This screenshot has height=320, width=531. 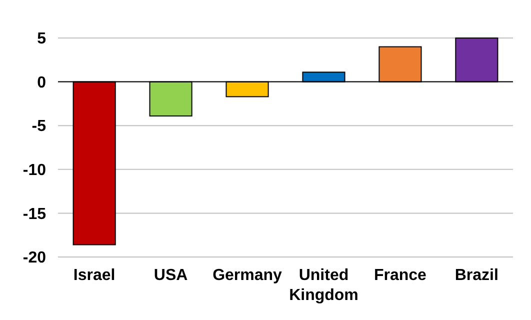 I want to click on x-tick-label: Germany, so click(x=247, y=275).